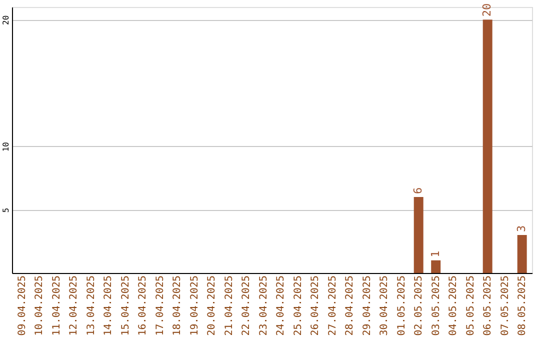 This screenshot has height=340, width=540. What do you see at coordinates (470, 306) in the screenshot?
I see `x-tick-label: 05.05.2025` at bounding box center [470, 306].